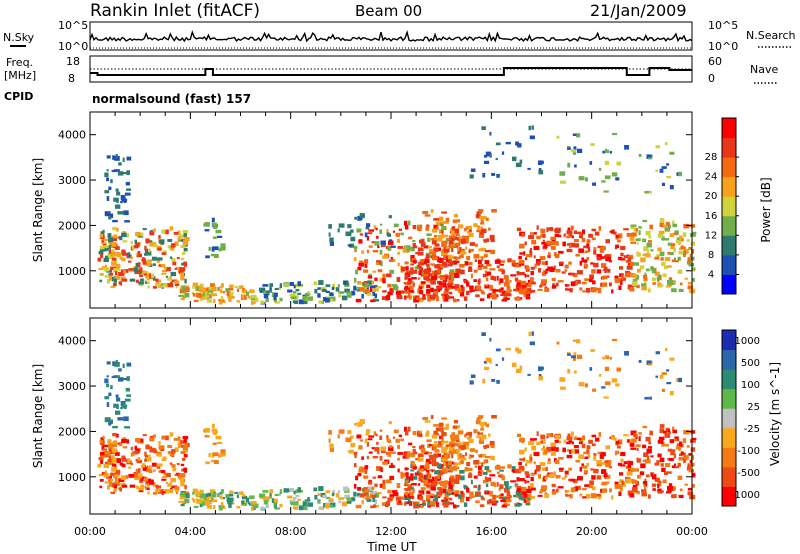 This screenshot has width=800, height=554. I want to click on nsky-tick-bottom: 10^0, so click(73, 46).